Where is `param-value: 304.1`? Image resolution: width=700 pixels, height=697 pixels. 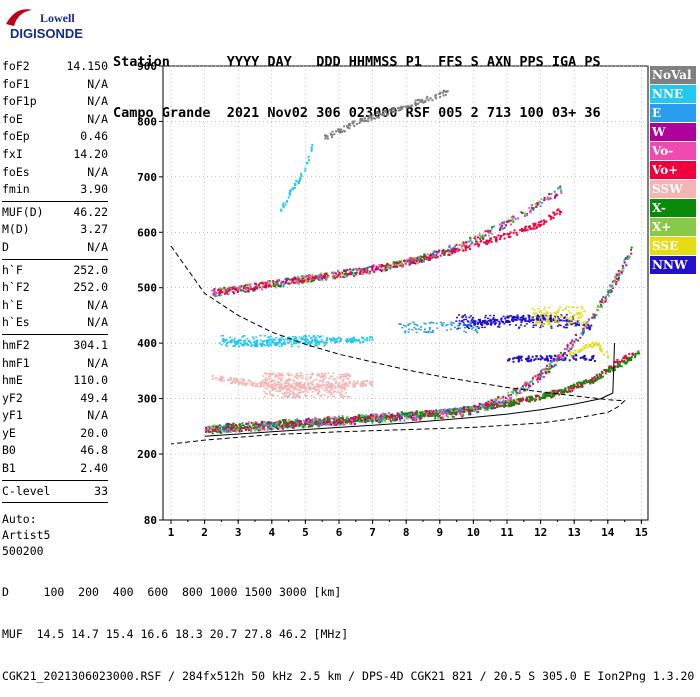
param-value: 304.1 is located at coordinates (90, 344).